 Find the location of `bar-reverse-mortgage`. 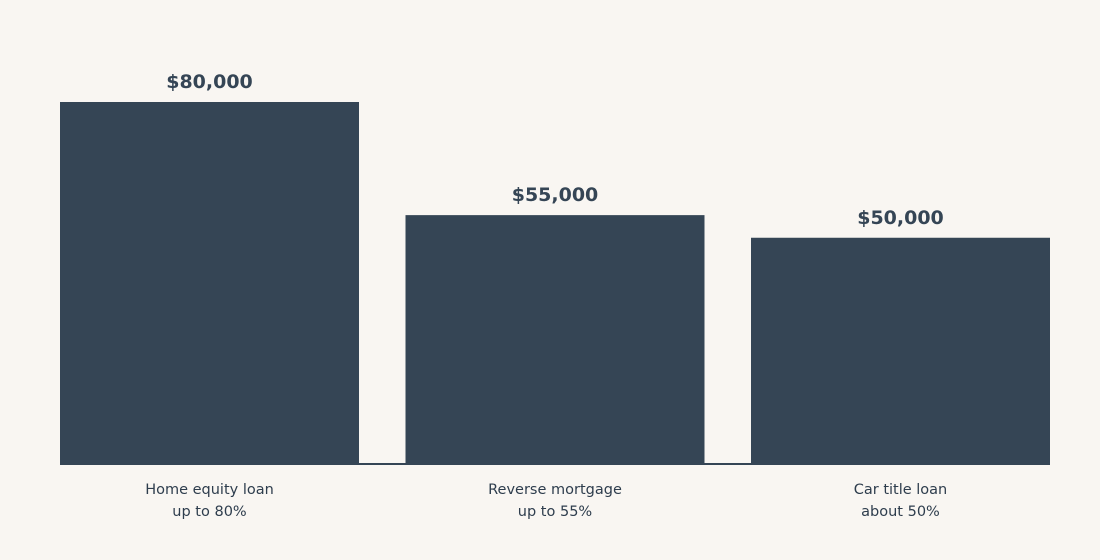

bar-reverse-mortgage is located at coordinates (555, 340).